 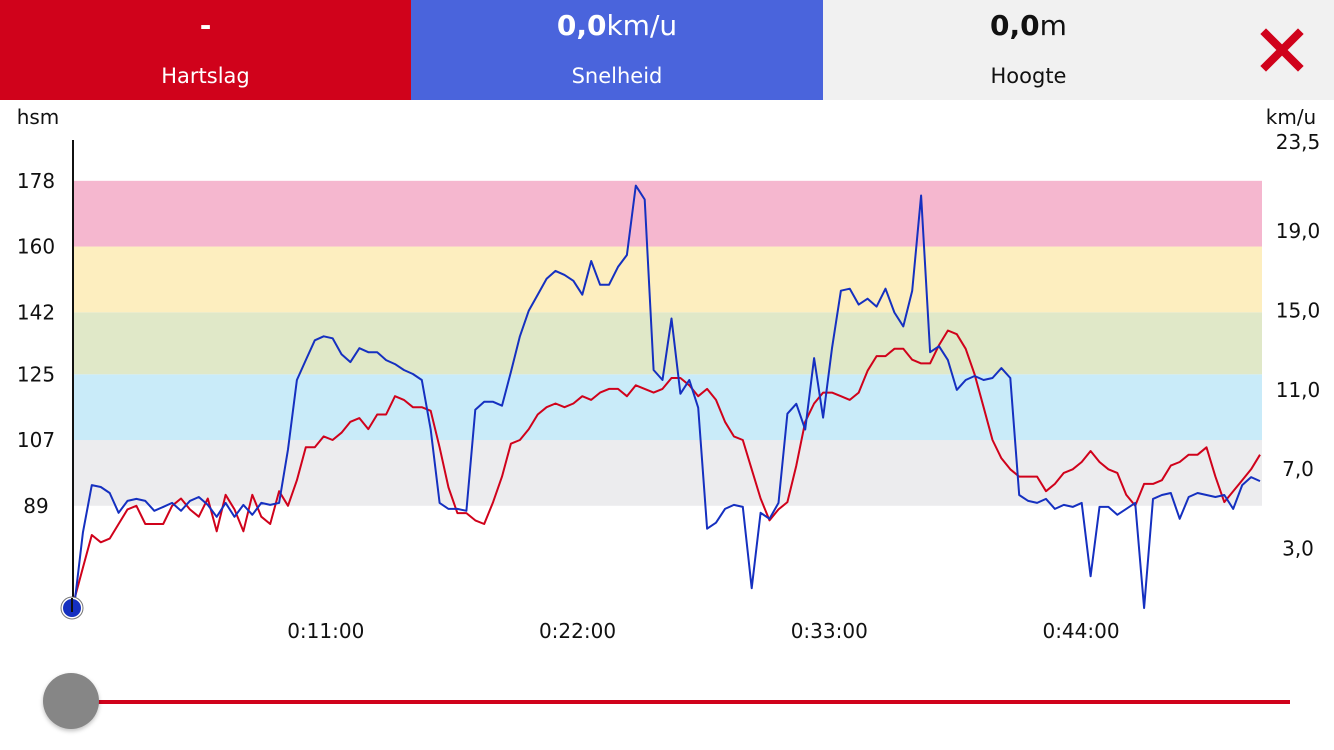 What do you see at coordinates (36, 374) in the screenshot?
I see `left-tick-label: 125` at bounding box center [36, 374].